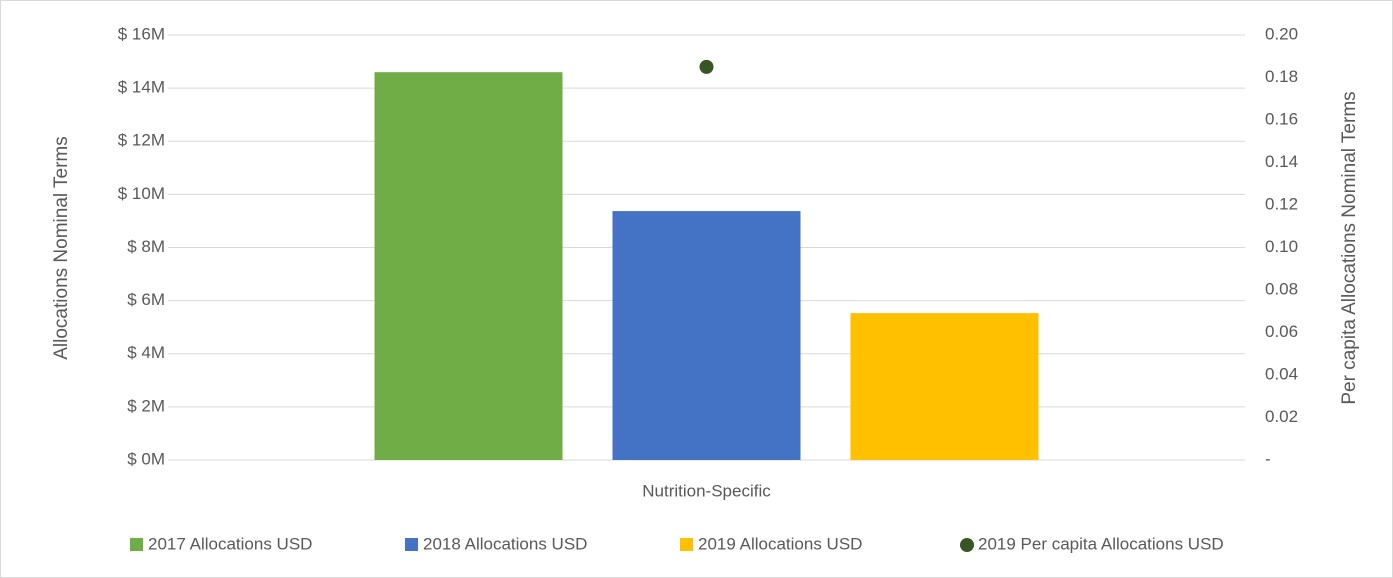 This screenshot has width=1393, height=578. I want to click on y-tick-label: $ 16M, so click(141, 33).